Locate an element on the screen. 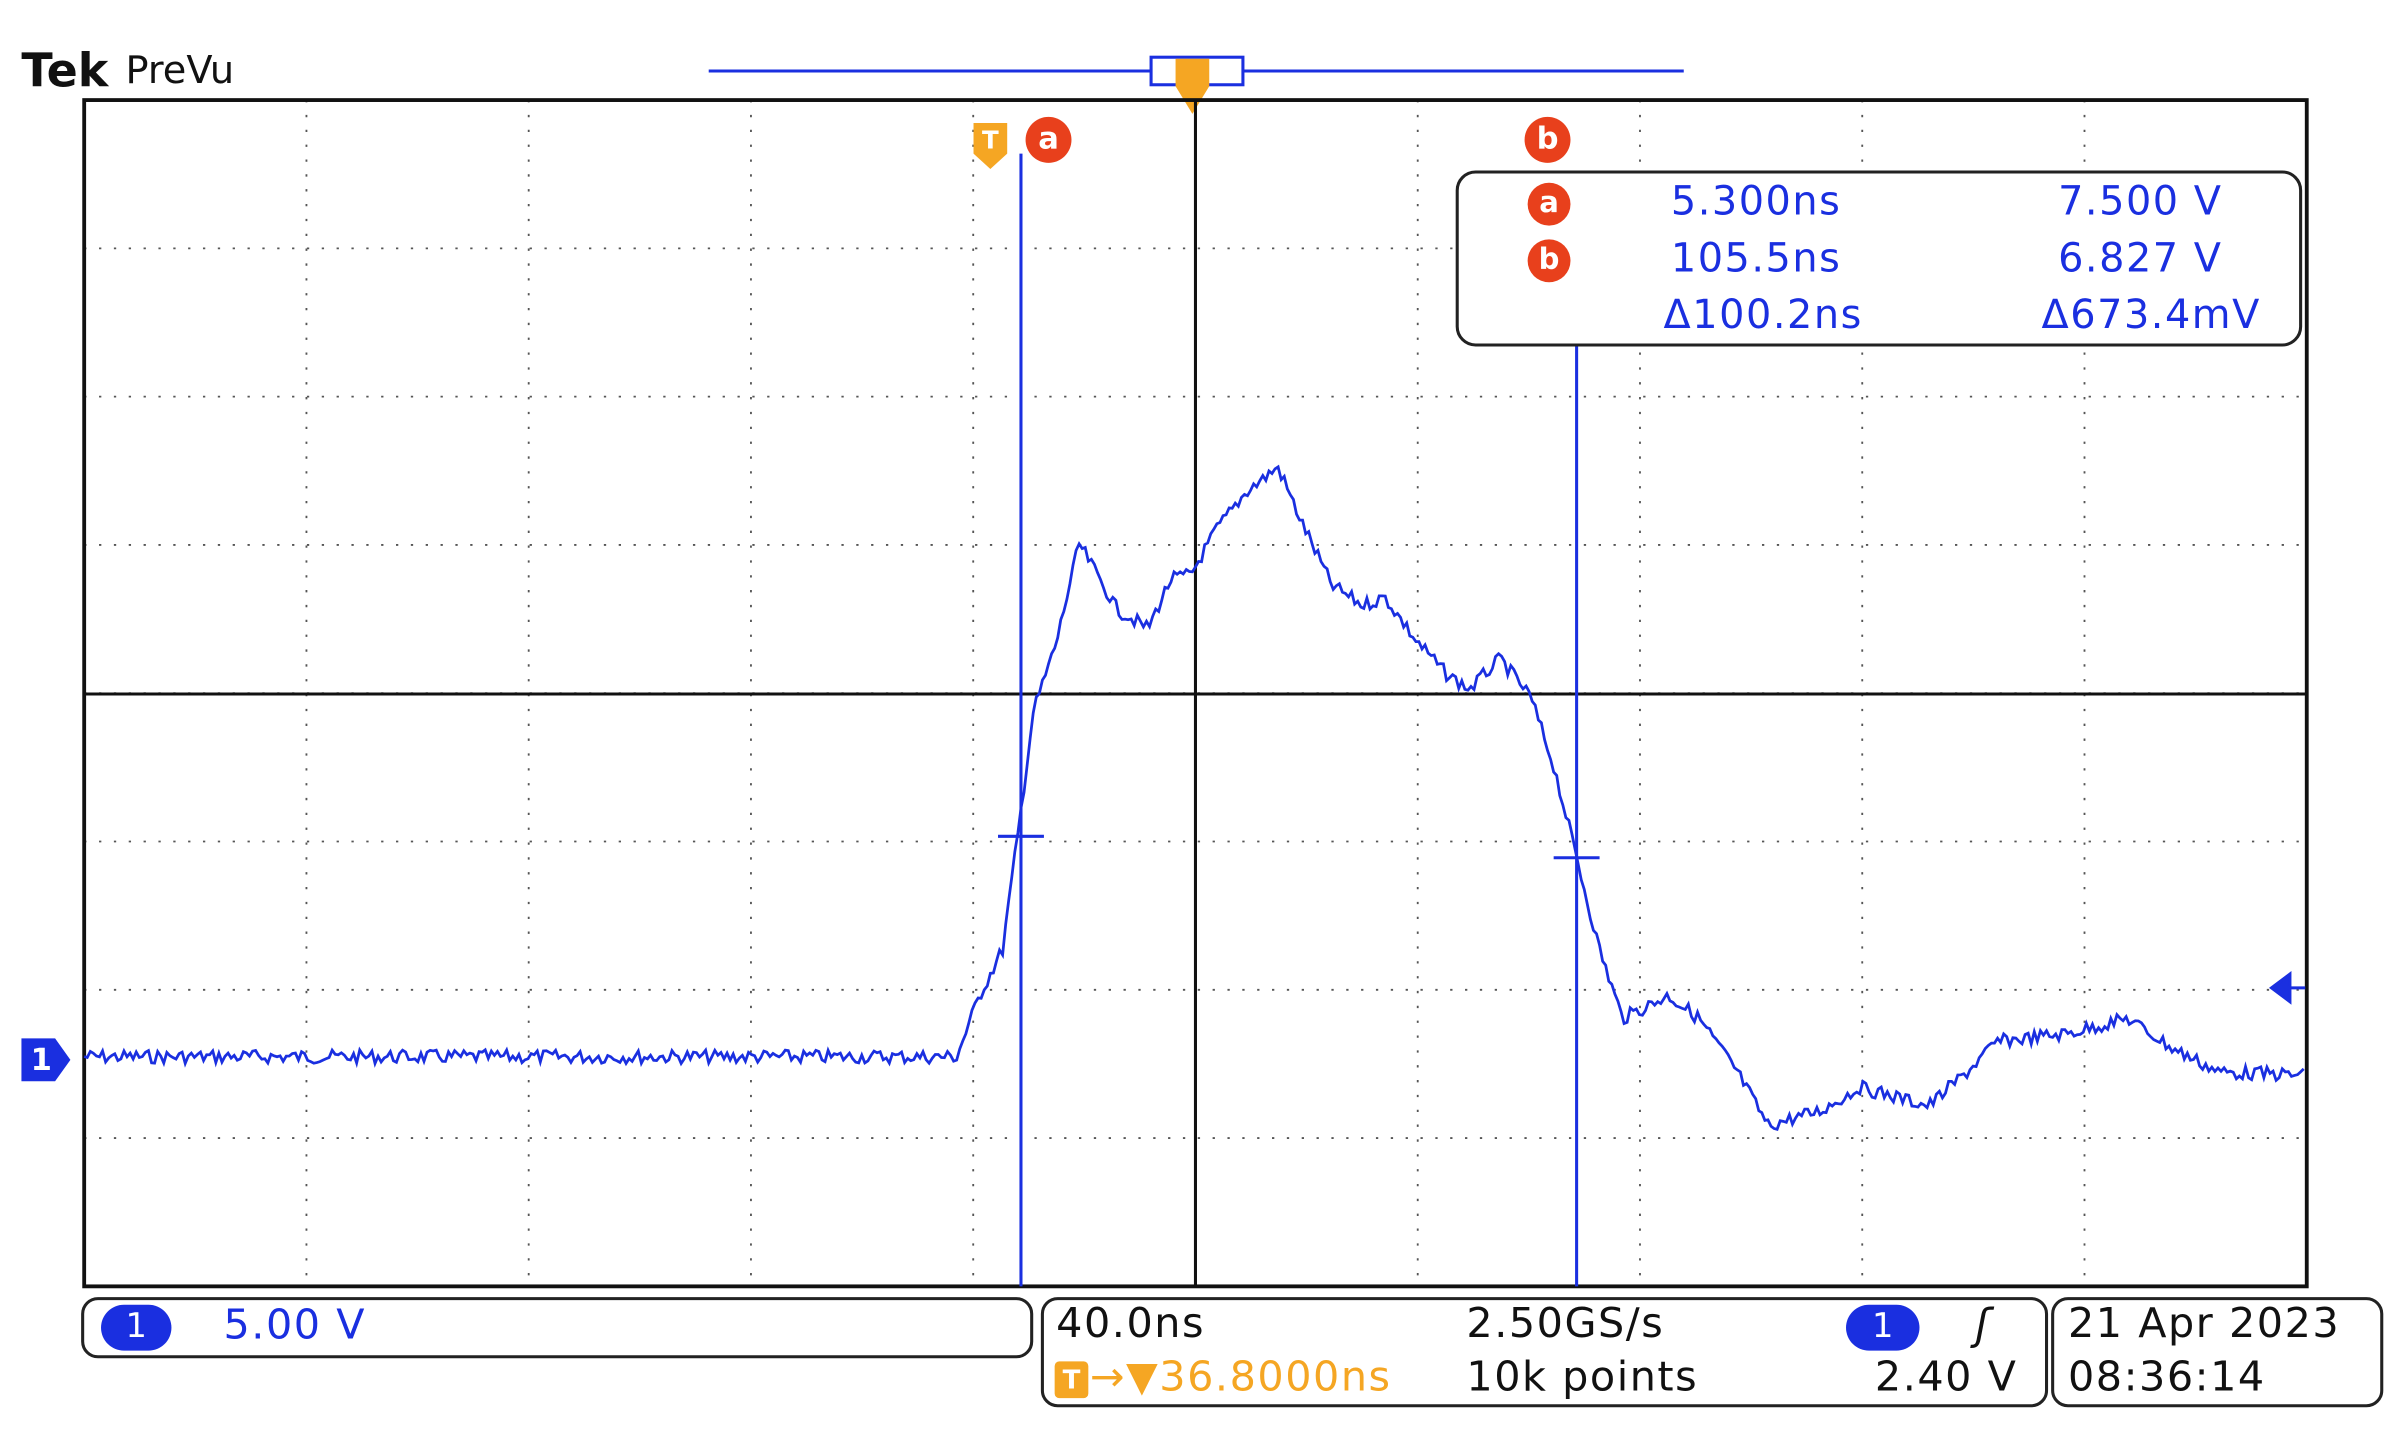 Image resolution: width=2394 pixels, height=1440 pixels. sample-rate: 2.50GS/s is located at coordinates (1565, 1323).